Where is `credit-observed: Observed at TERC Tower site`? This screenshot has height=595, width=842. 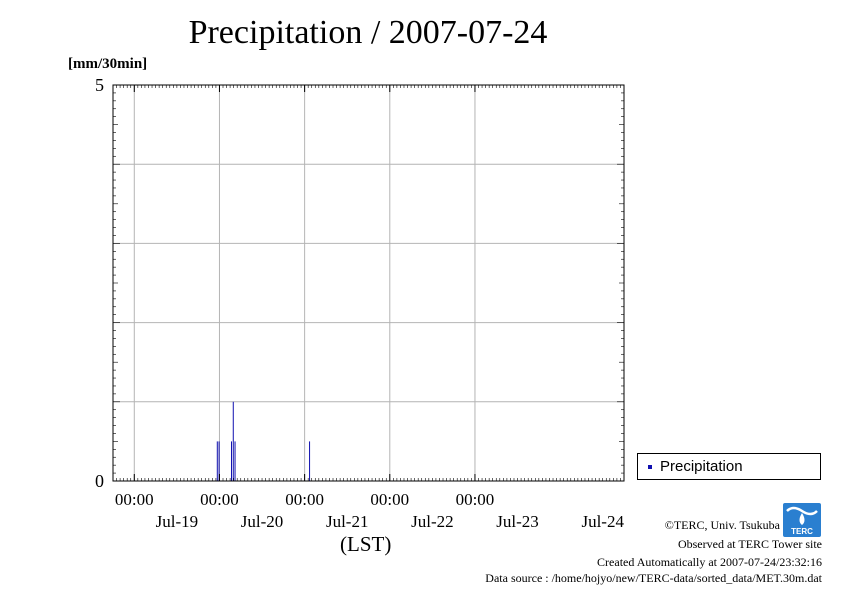 credit-observed: Observed at TERC Tower site is located at coordinates (749, 544).